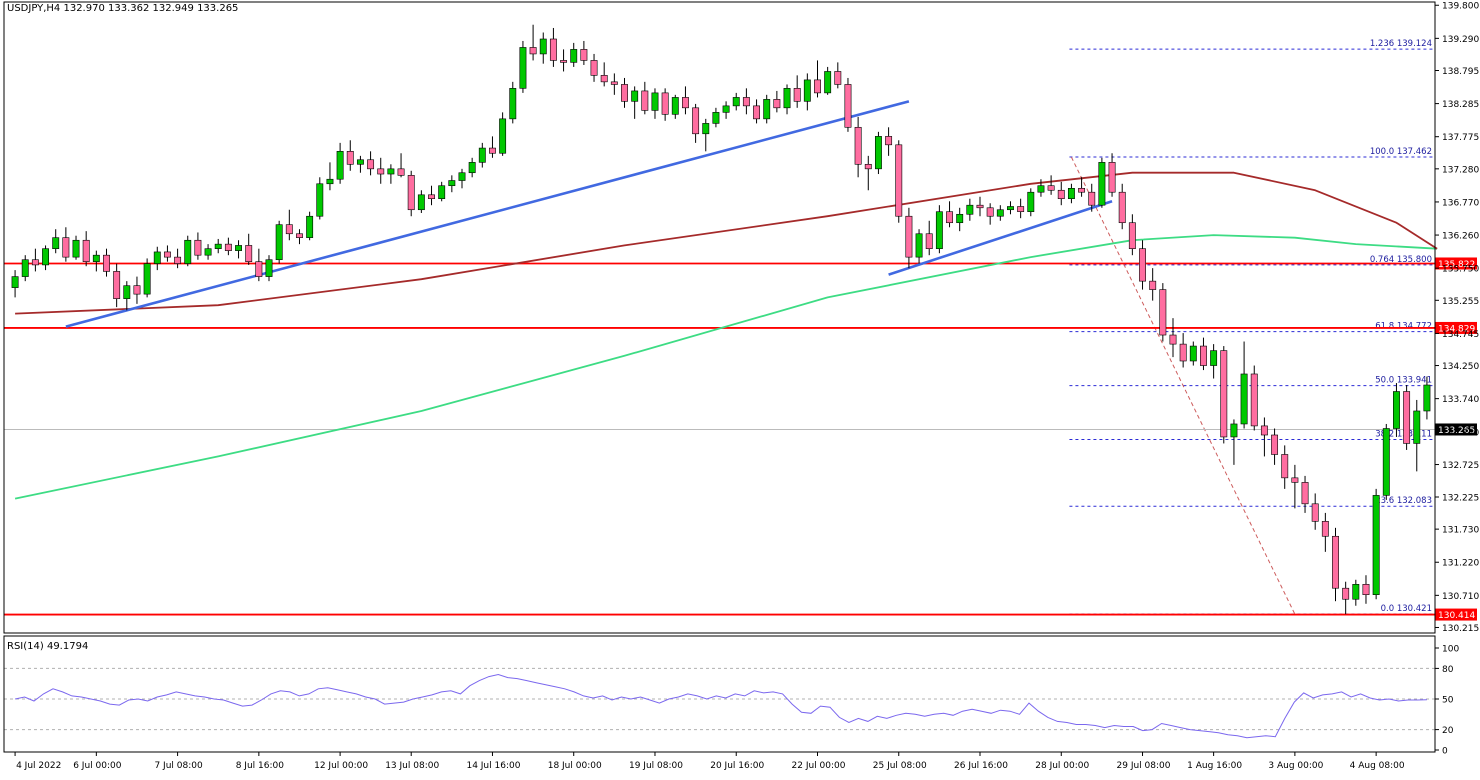 The width and height of the screenshot is (1480, 780). Describe the element at coordinates (900, 766) in the screenshot. I see `time-tick-label: 25 Jul 08:00` at that location.